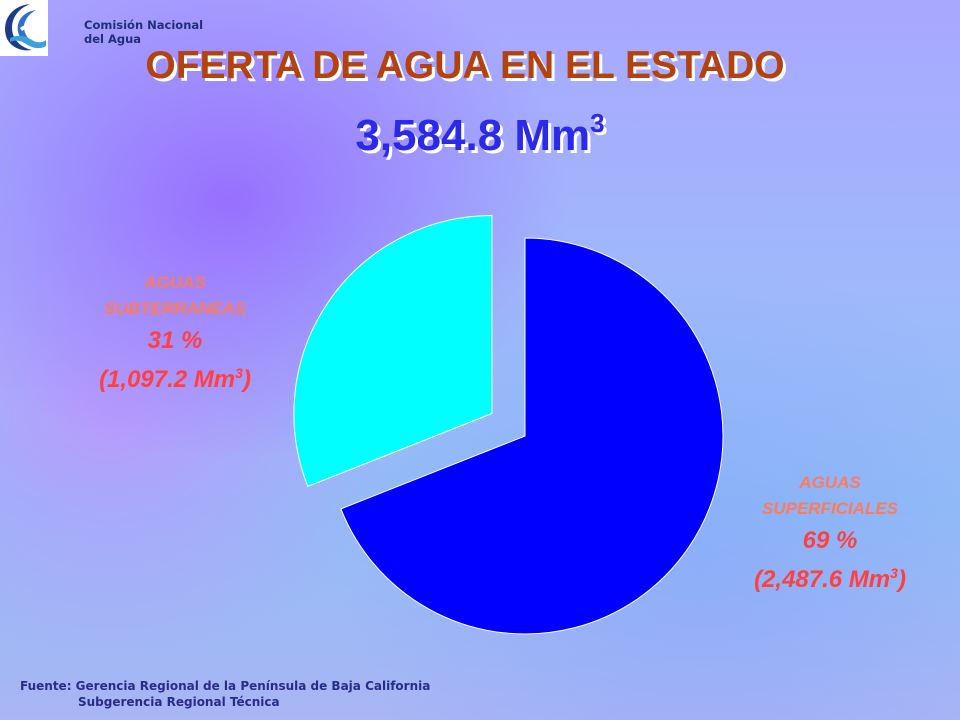 The width and height of the screenshot is (960, 720). Describe the element at coordinates (167, 379) in the screenshot. I see `label-subterraneas-volume-text: (1,097.2 Mm` at that location.